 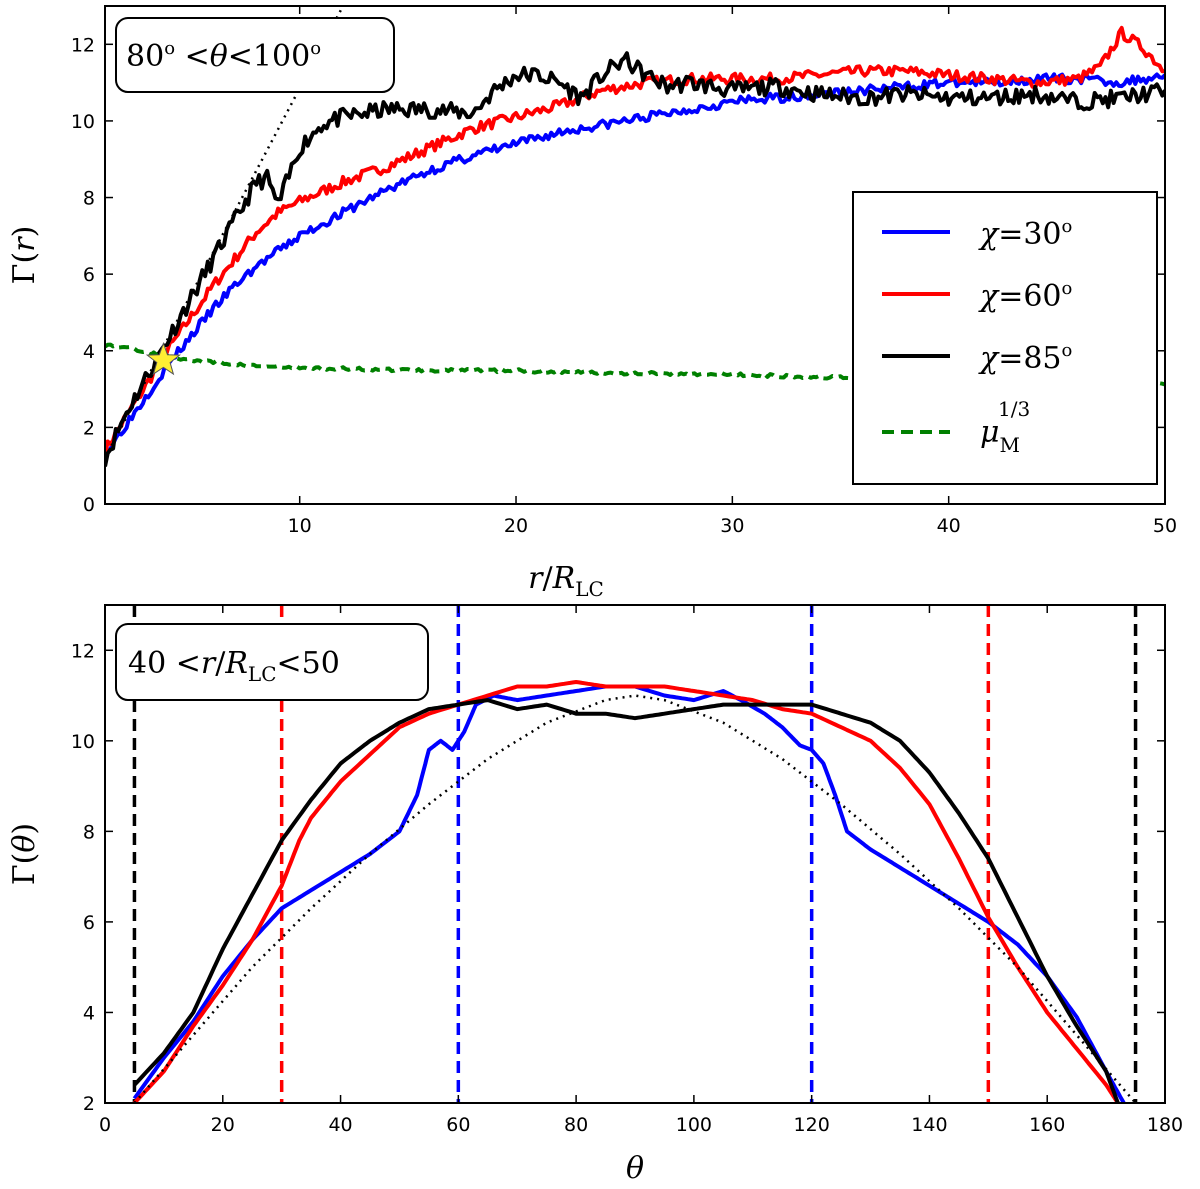 I want to click on legend-label-chi60: χ=60o, so click(x=1025, y=296).